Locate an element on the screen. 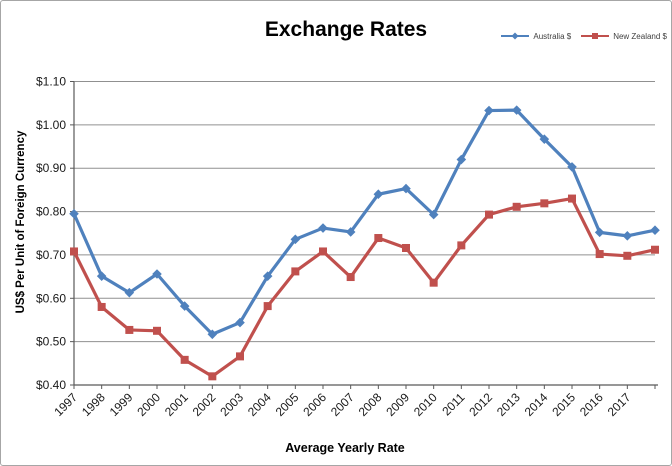 The height and width of the screenshot is (466, 672). legend-item-new-zealand: New Zealand $ is located at coordinates (623, 36).